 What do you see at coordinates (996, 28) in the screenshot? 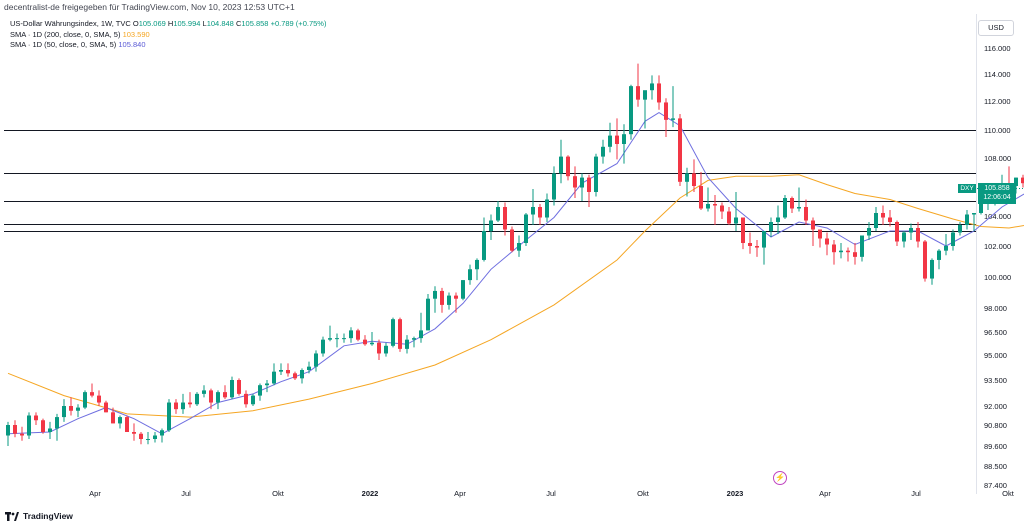
I see `currency-button: USD` at bounding box center [996, 28].